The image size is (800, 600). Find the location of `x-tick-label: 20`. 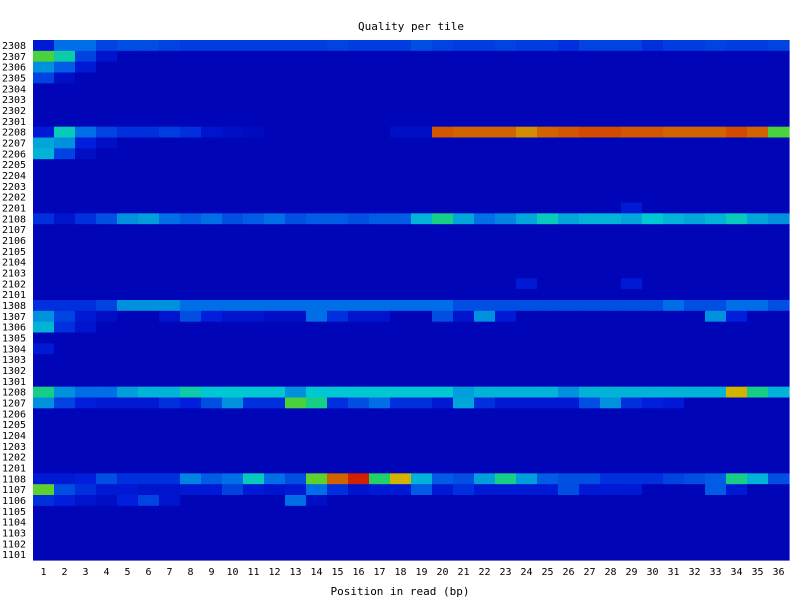

x-tick-label: 20 is located at coordinates (442, 572).